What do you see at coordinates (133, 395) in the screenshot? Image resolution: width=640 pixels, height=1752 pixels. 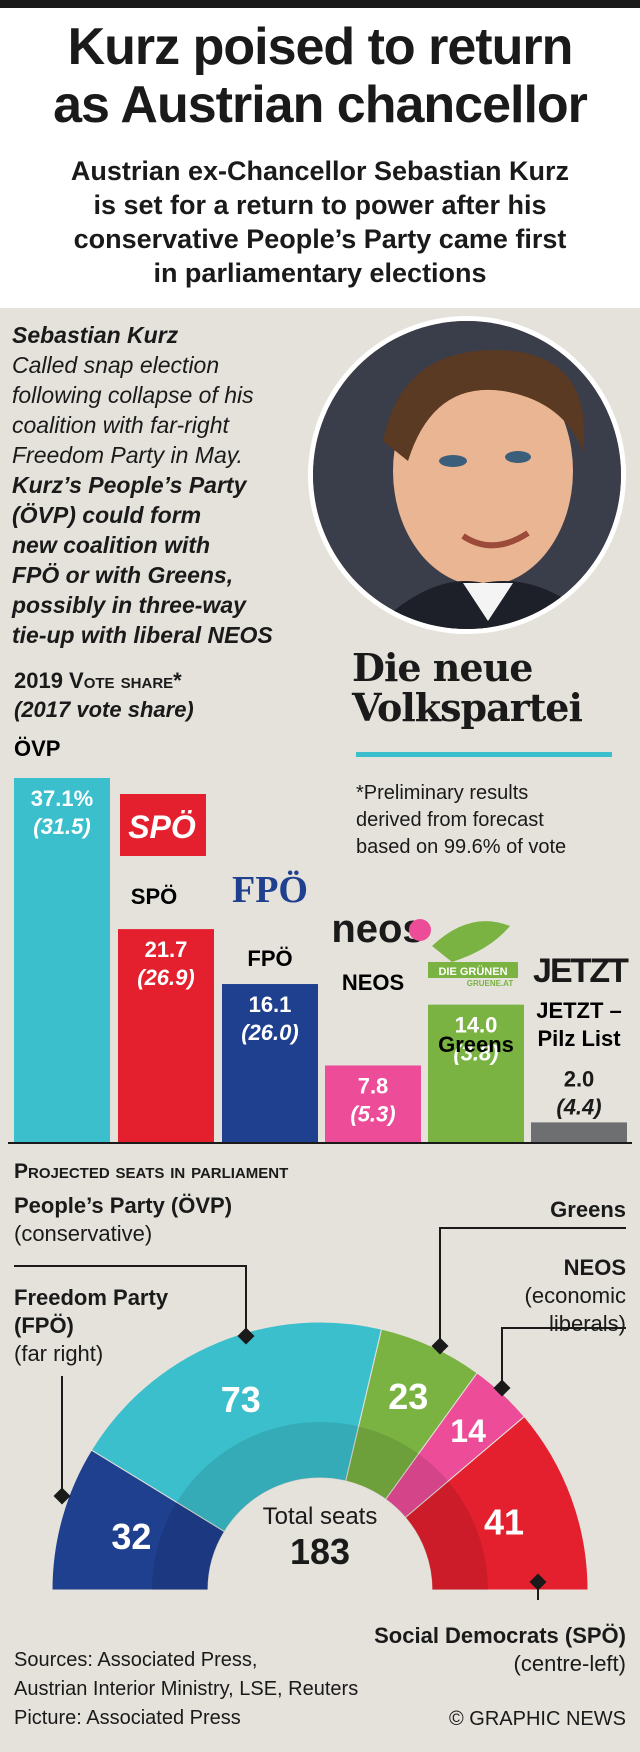 I see `bio-line: following collapse of his` at bounding box center [133, 395].